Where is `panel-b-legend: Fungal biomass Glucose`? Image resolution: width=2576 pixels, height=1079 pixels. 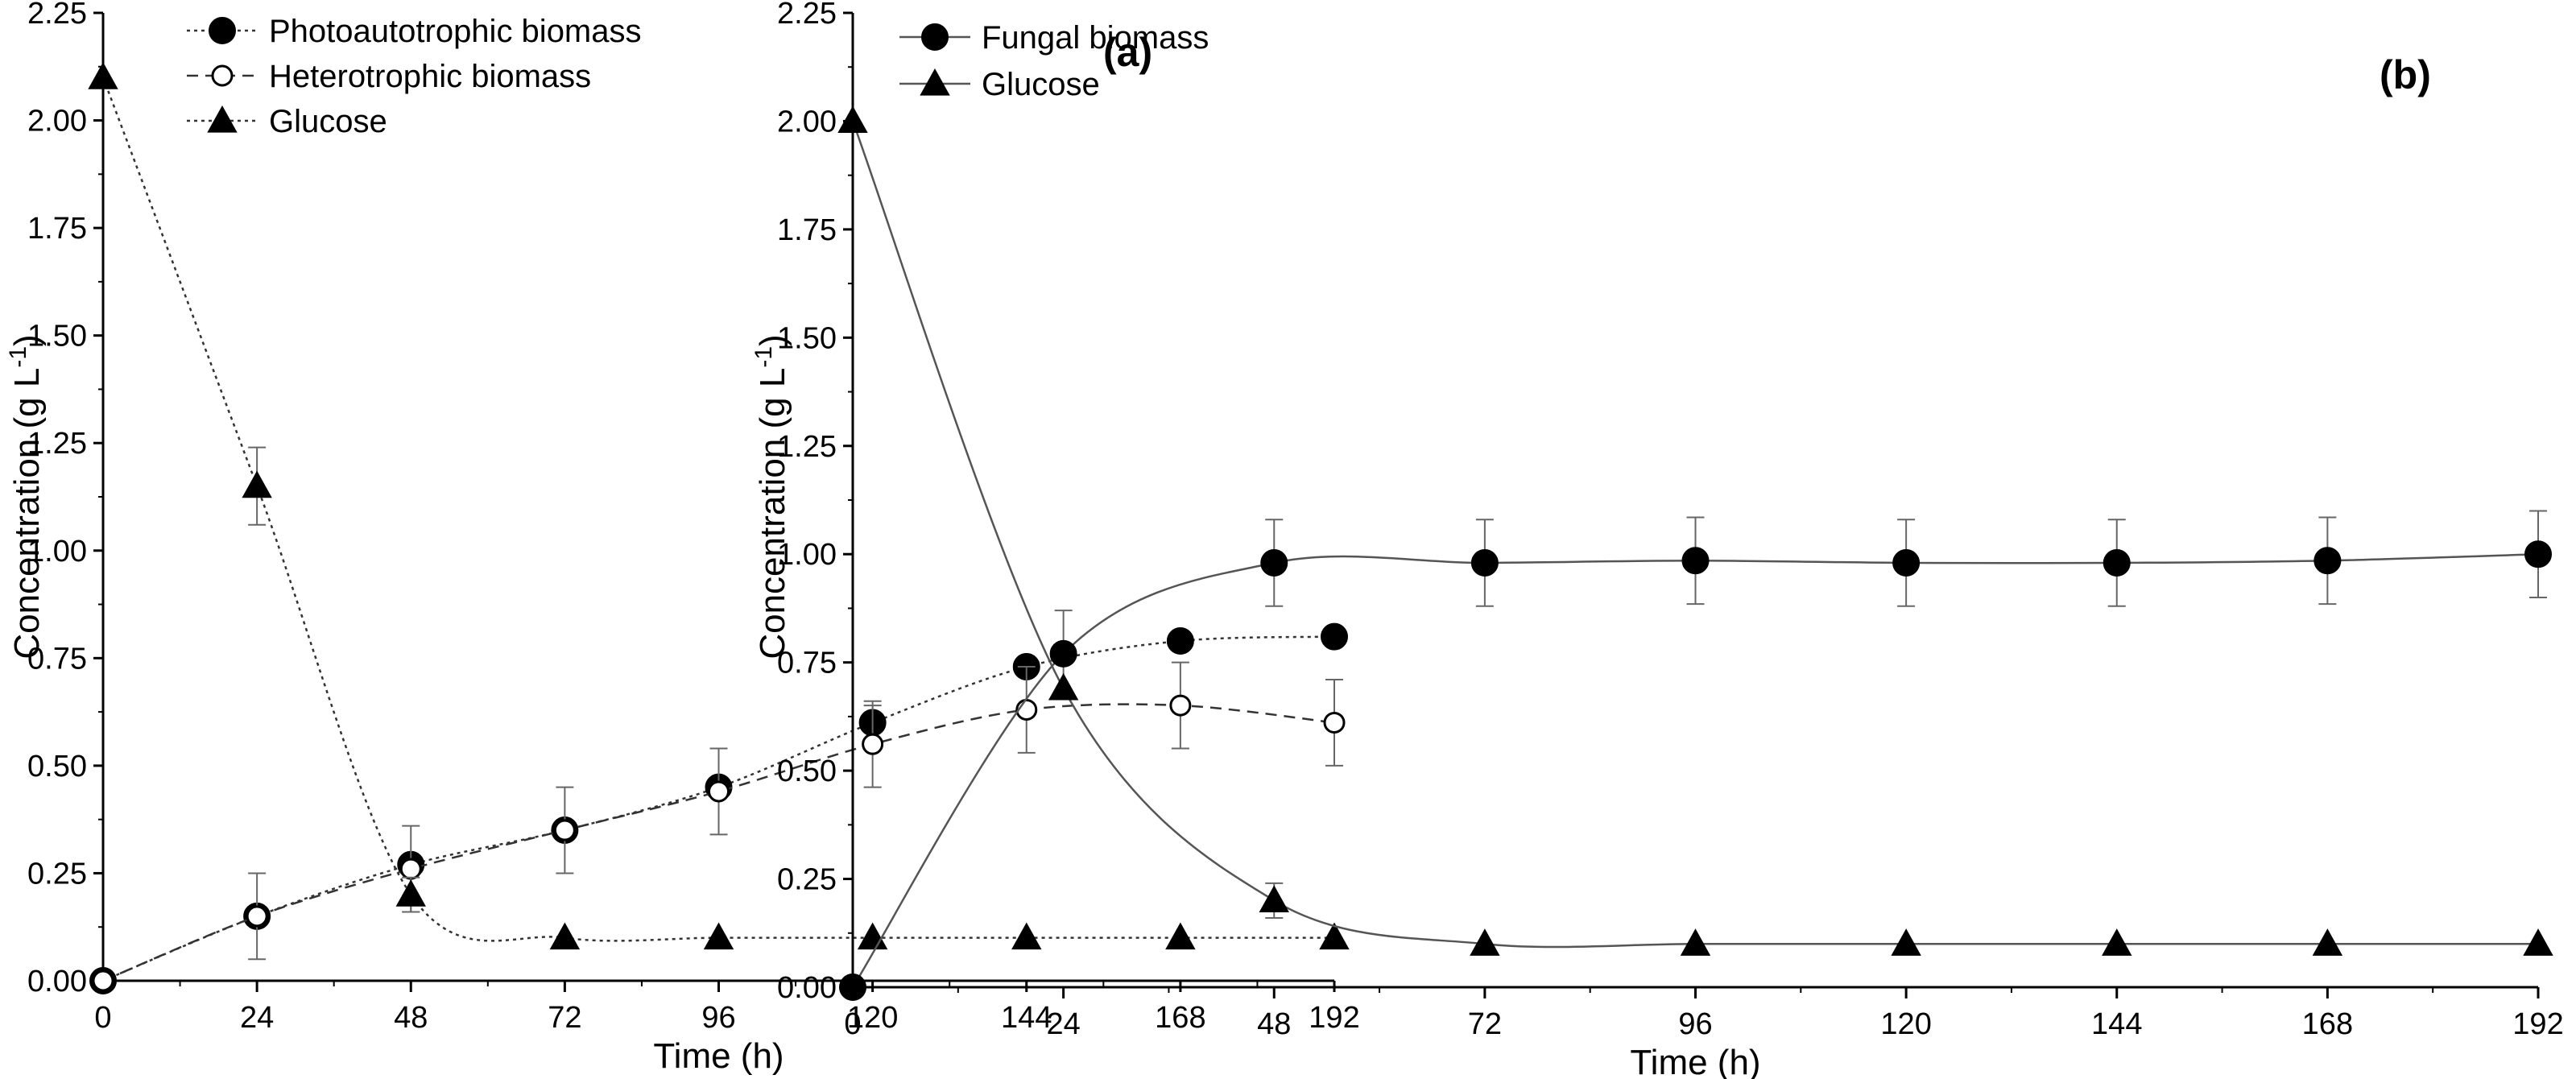 panel-b-legend: Fungal biomass Glucose is located at coordinates (1054, 61).